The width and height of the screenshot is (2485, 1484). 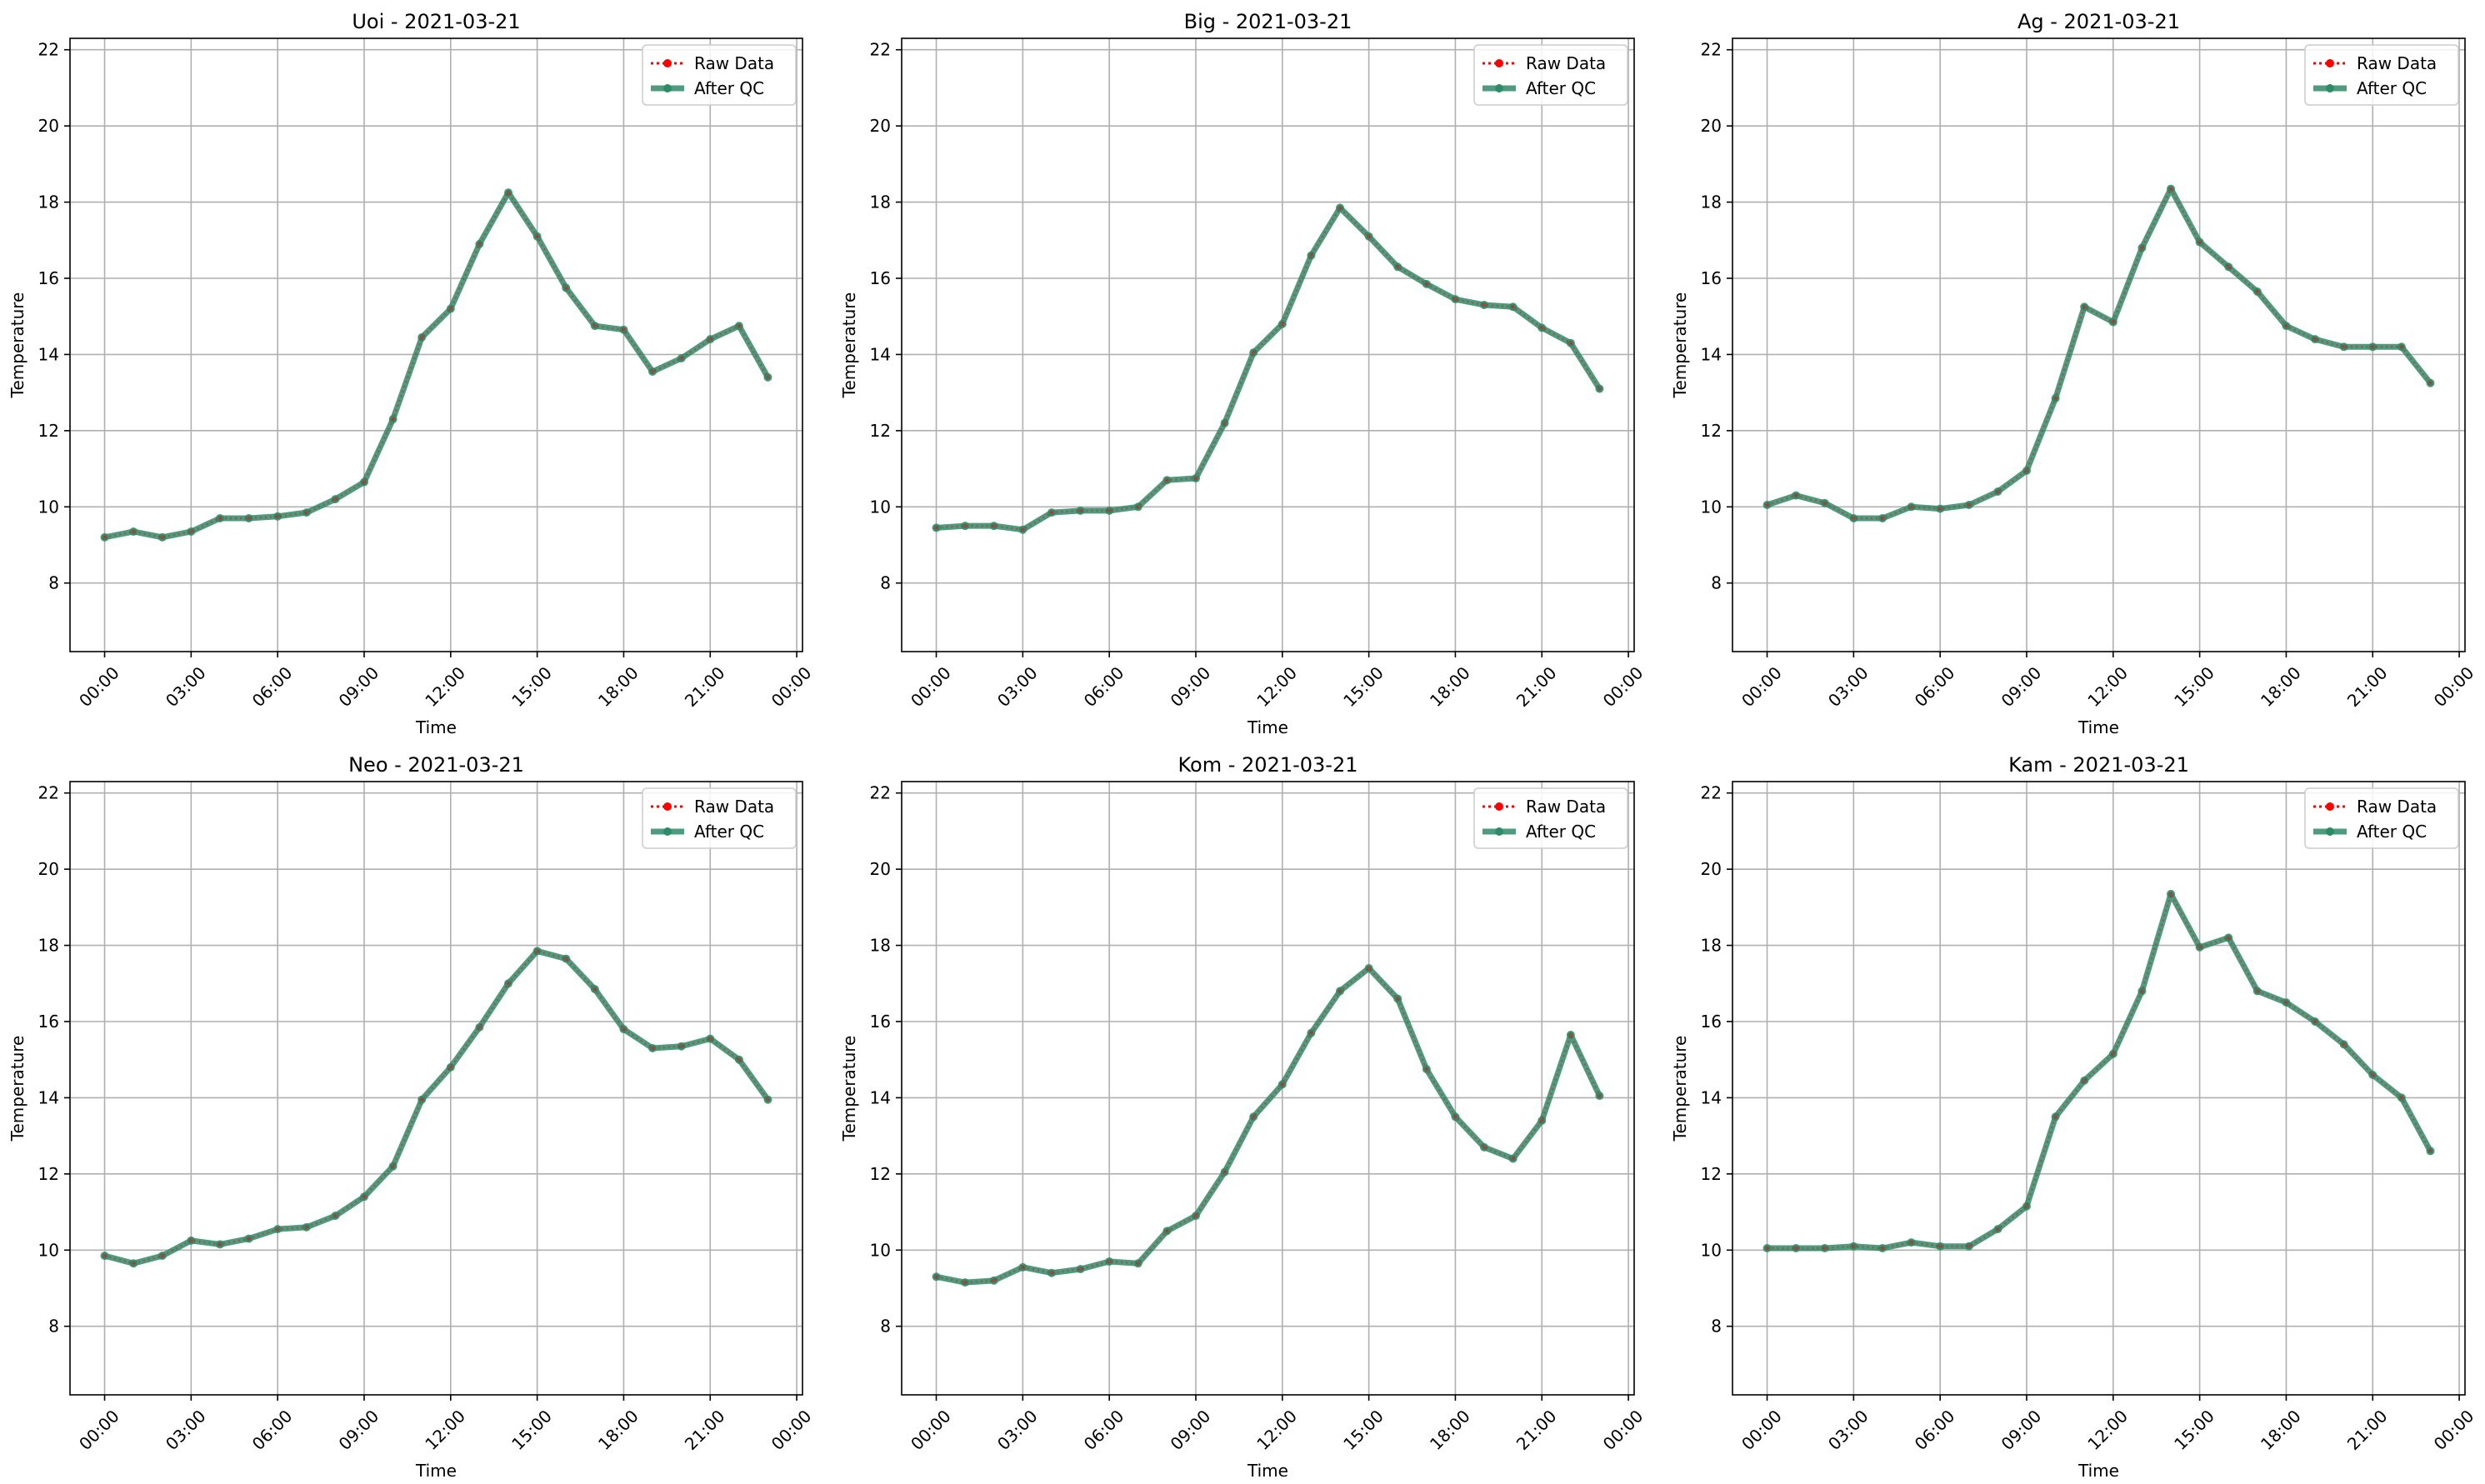 I want to click on chart-title: Kom - 2021-03-21, so click(x=1268, y=765).